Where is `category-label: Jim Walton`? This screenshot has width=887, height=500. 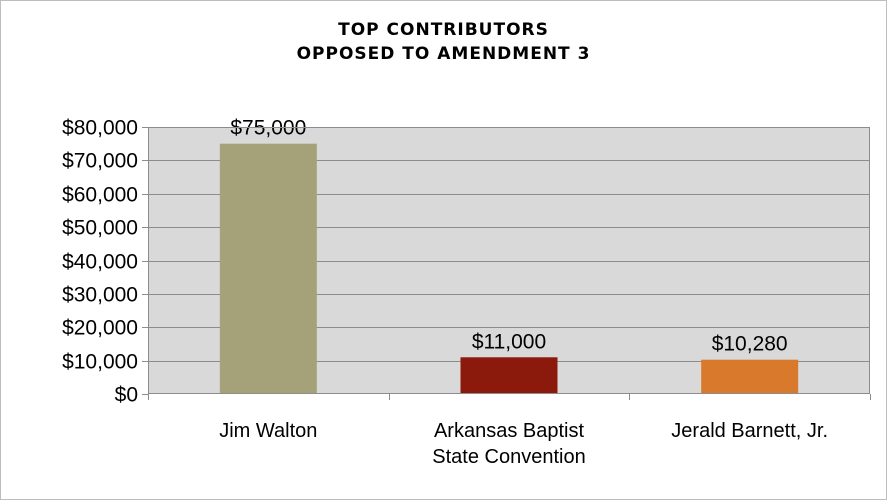 category-label: Jim Walton is located at coordinates (268, 431).